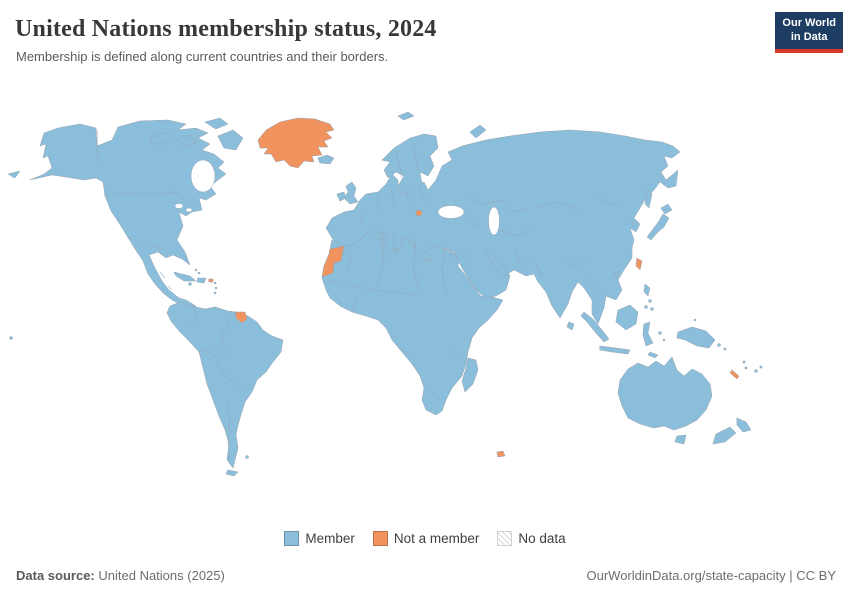  What do you see at coordinates (570, 326) in the screenshot?
I see `region-sri-lanka` at bounding box center [570, 326].